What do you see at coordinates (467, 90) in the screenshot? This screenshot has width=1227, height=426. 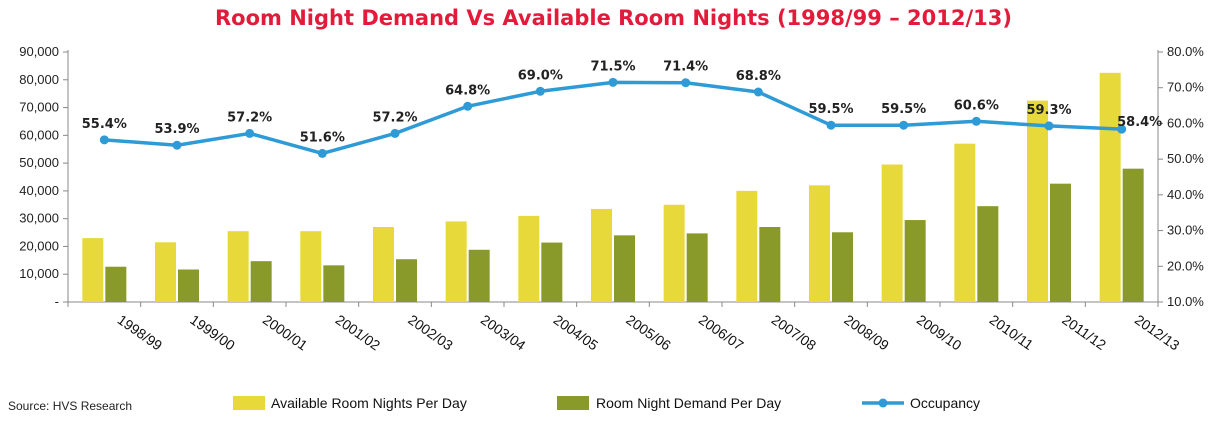 I see `occupancy-data-label: 64.8%` at bounding box center [467, 90].